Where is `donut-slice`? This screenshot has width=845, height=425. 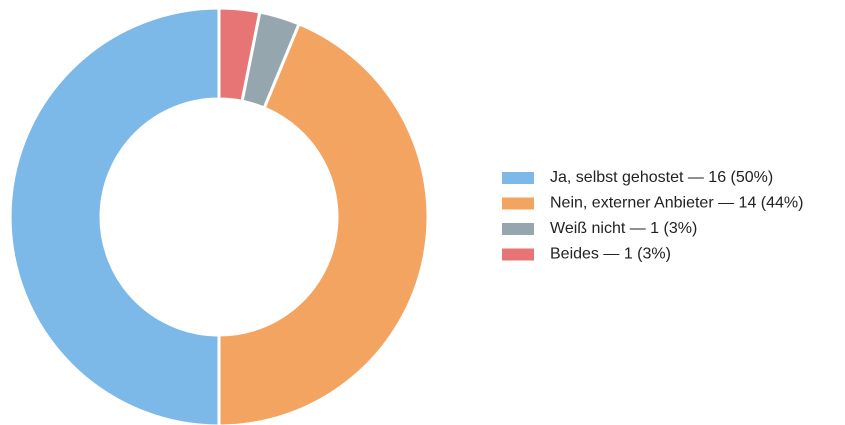 donut-slice is located at coordinates (239, 55).